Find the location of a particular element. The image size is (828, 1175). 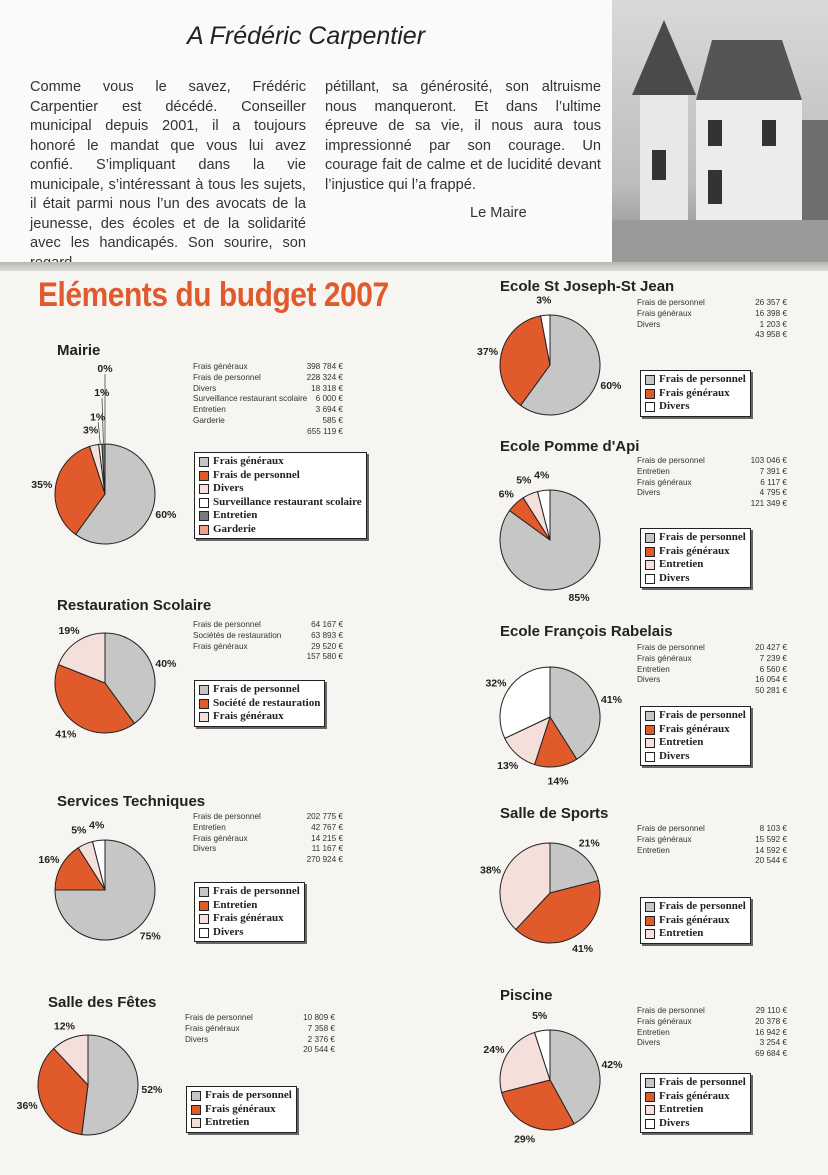

chart-legend: Frais de personnel Frais généraux Divers is located at coordinates (695, 393).